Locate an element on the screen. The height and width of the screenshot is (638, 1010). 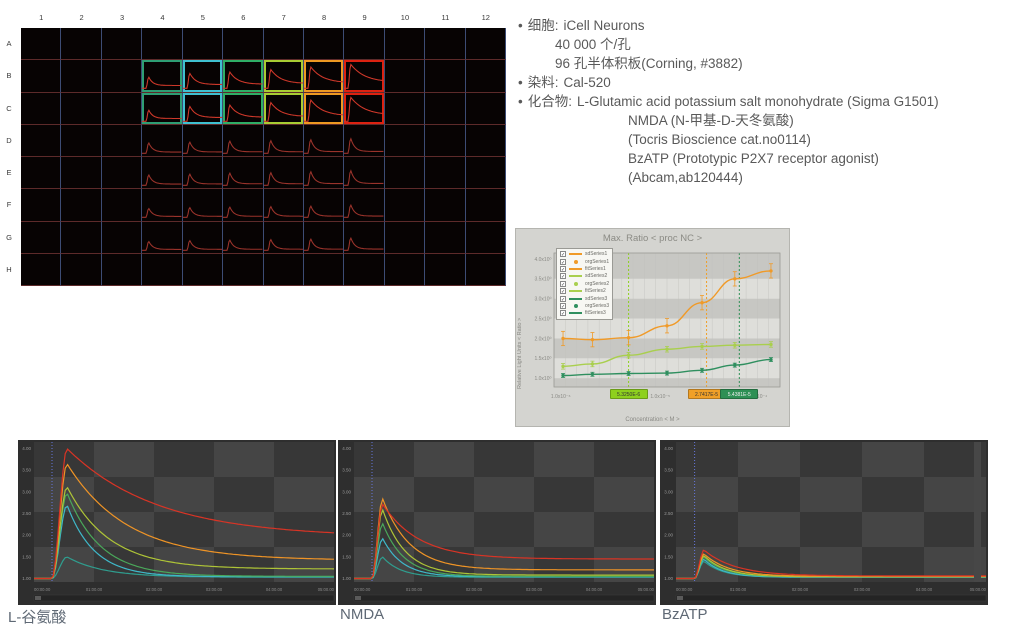
plate-well-H6 is located at coordinates (243, 269).